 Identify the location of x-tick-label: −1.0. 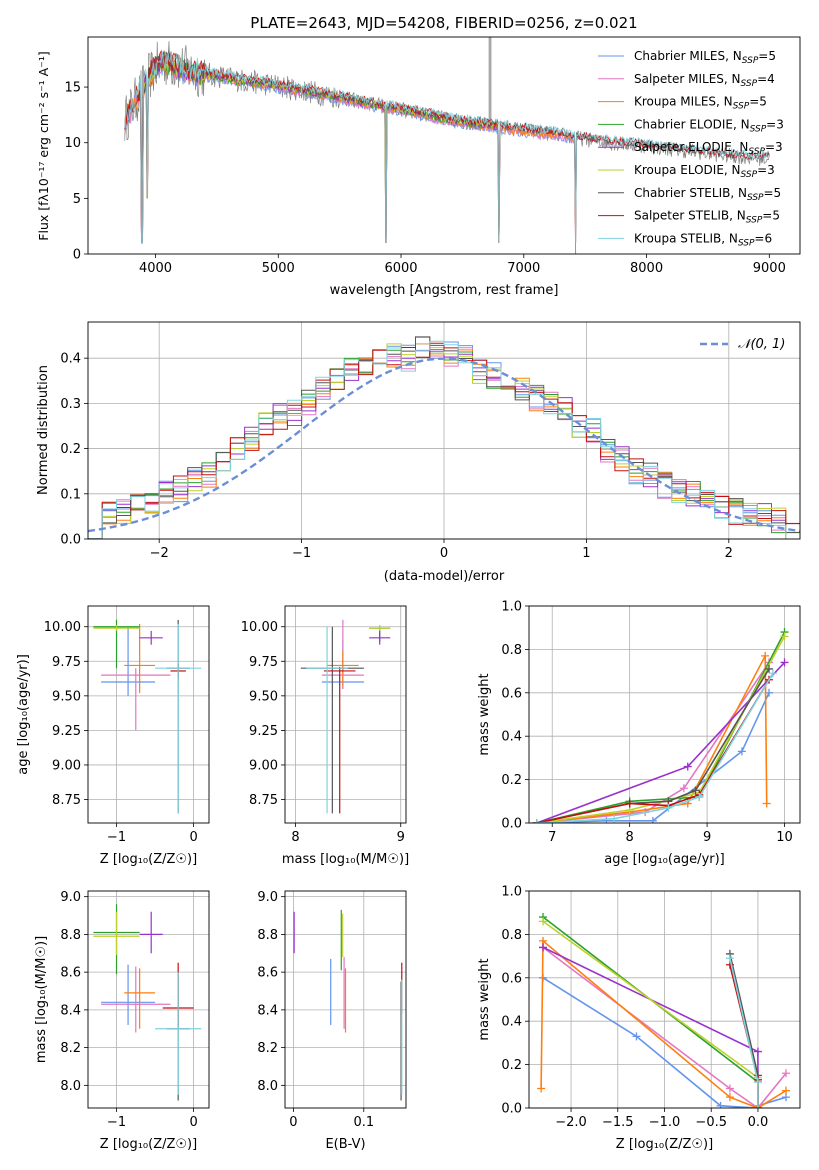
(665, 1122).